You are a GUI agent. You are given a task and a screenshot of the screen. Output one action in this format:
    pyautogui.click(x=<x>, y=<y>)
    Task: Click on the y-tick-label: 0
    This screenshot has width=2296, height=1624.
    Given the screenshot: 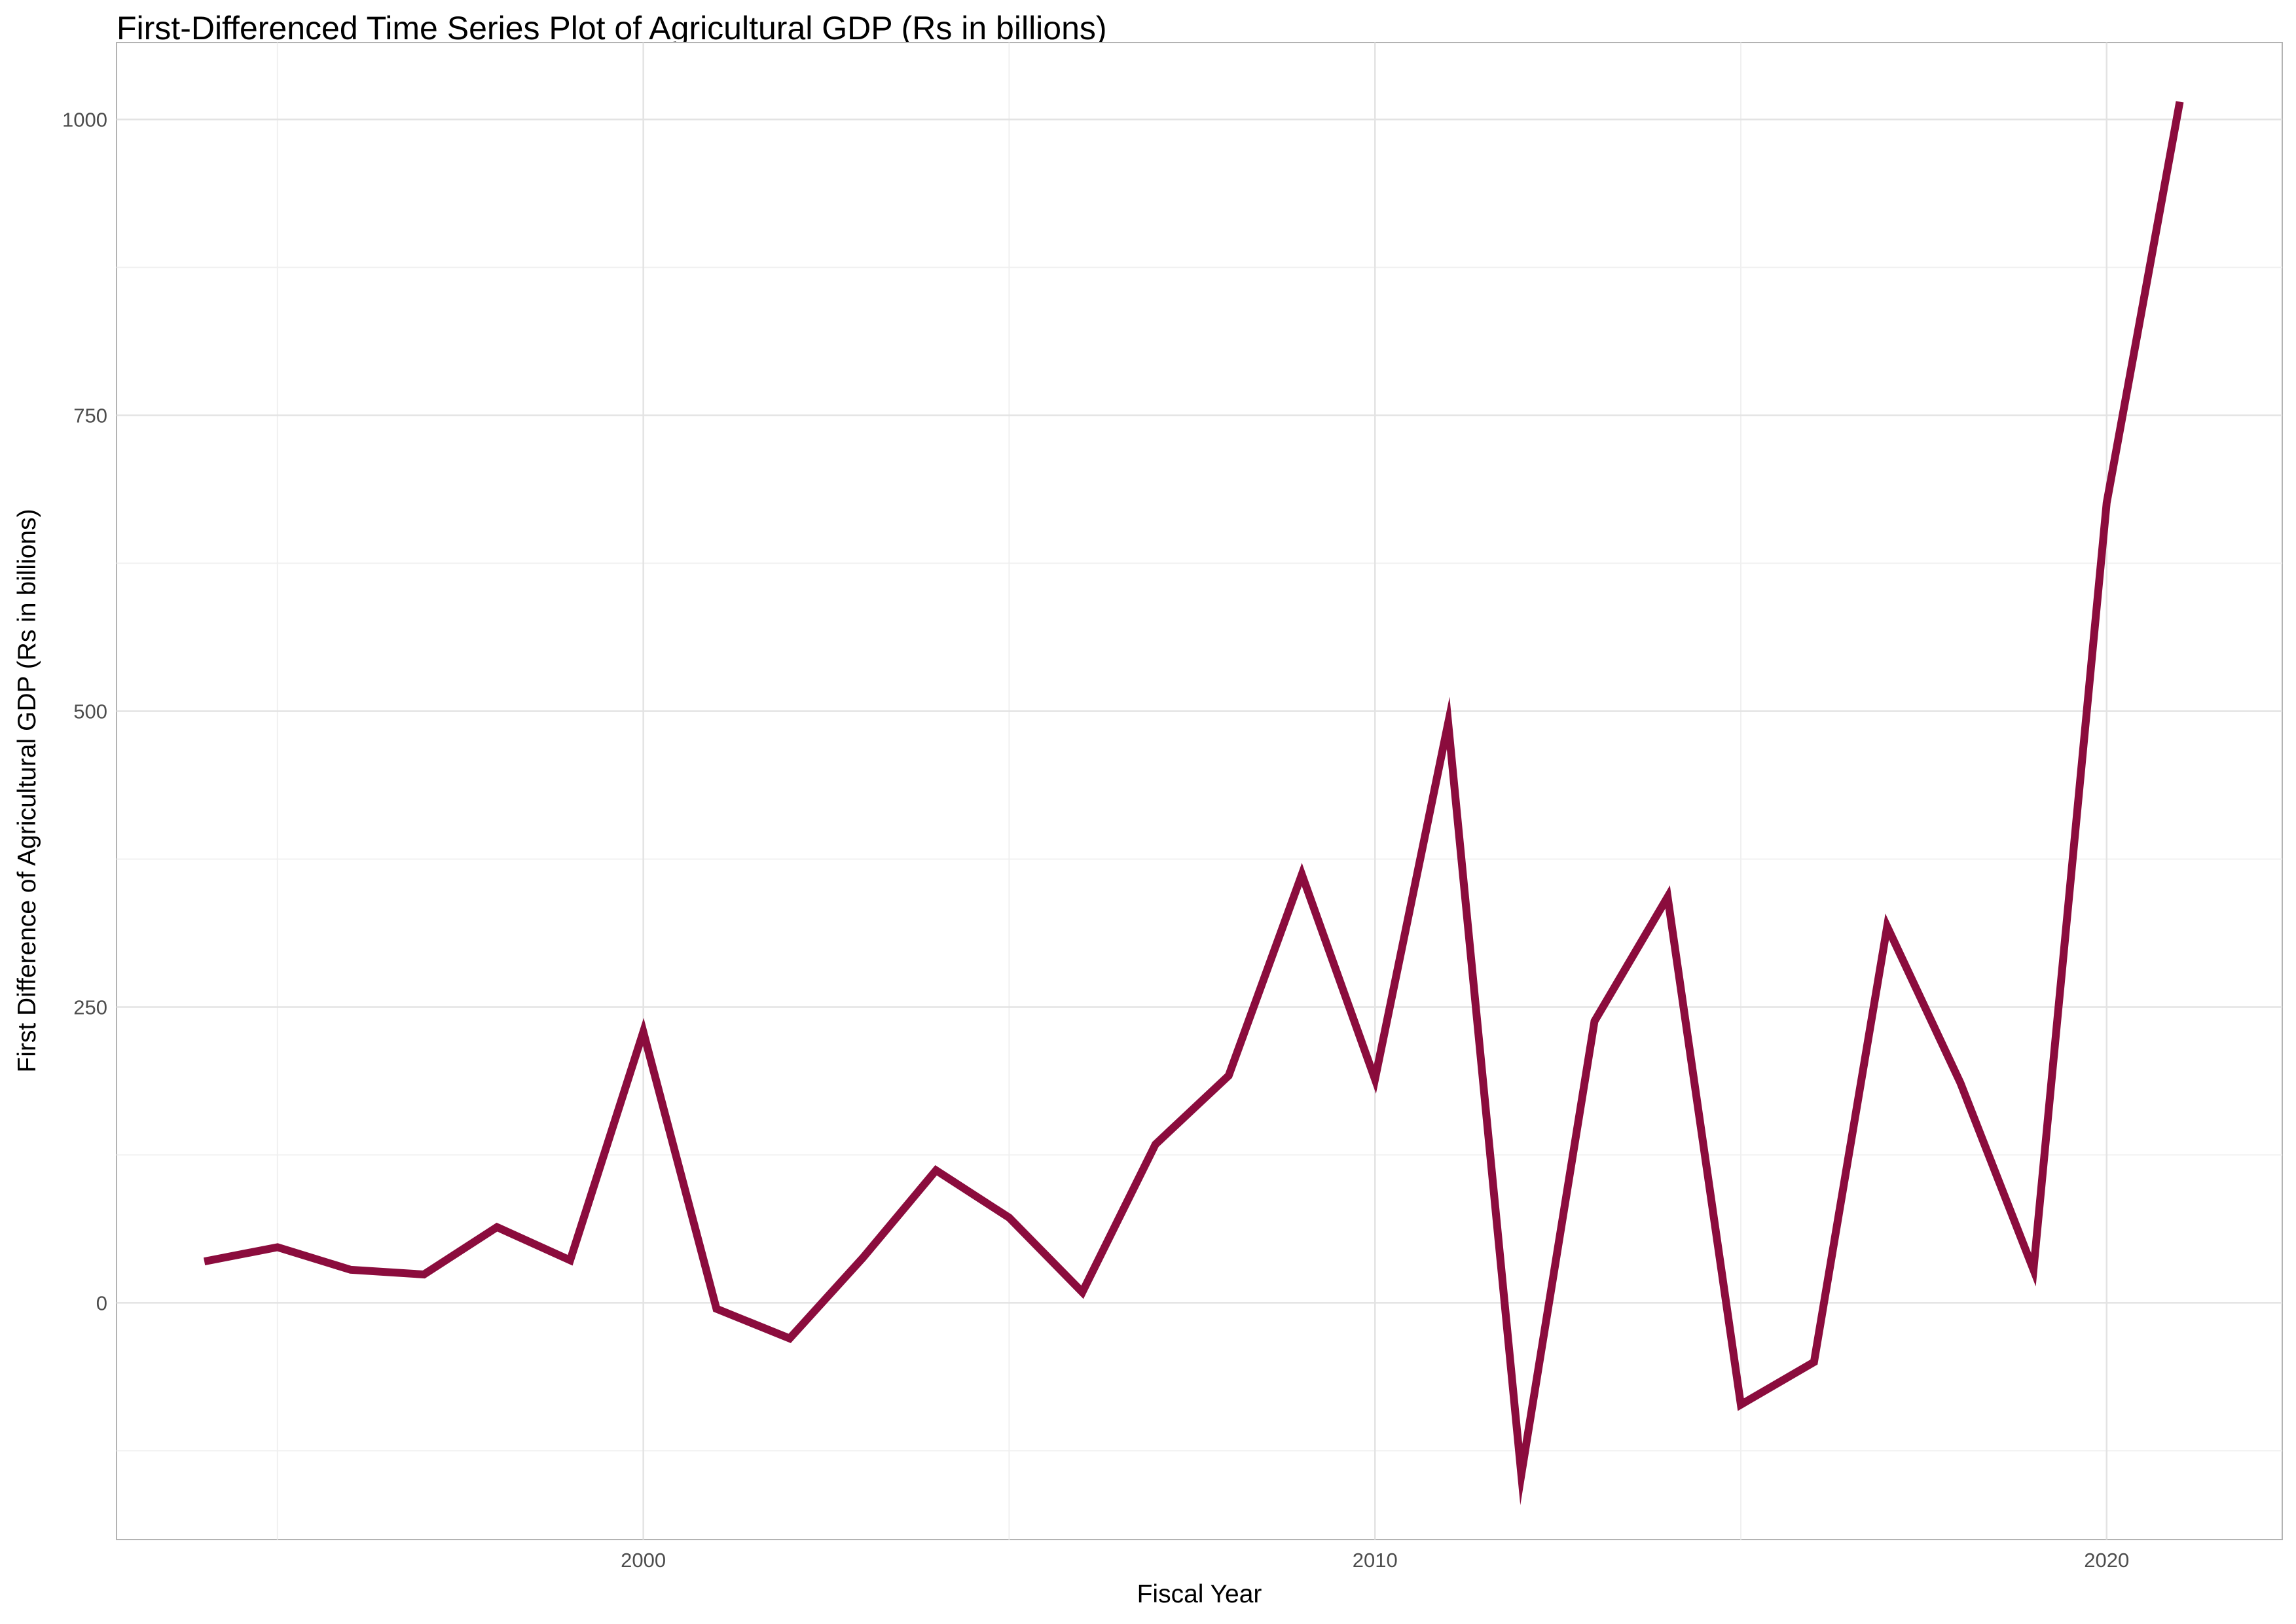 What is the action you would take?
    pyautogui.click(x=101, y=1302)
    